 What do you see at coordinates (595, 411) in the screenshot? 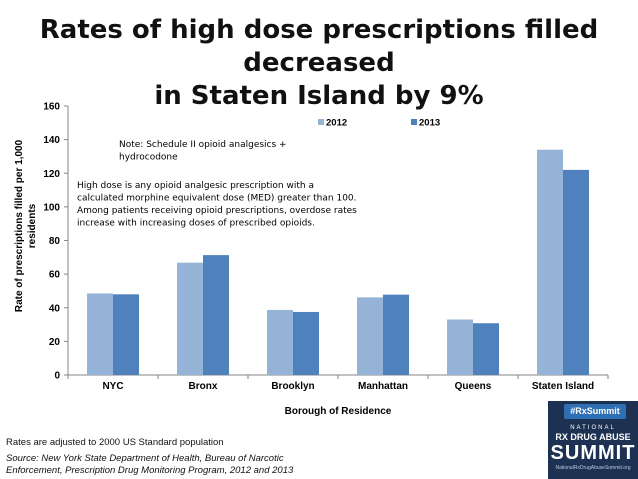
I see `hashtag-badge: #RxSummit` at bounding box center [595, 411].